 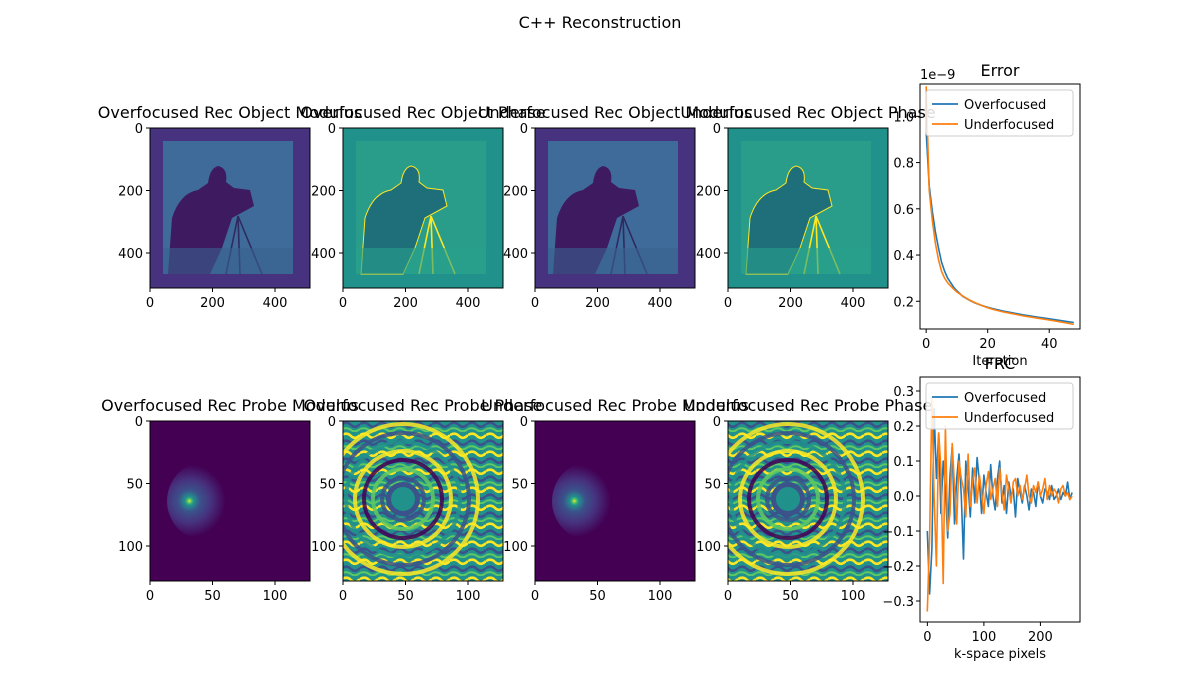 I want to click on axes-frame, so click(x=1000, y=206).